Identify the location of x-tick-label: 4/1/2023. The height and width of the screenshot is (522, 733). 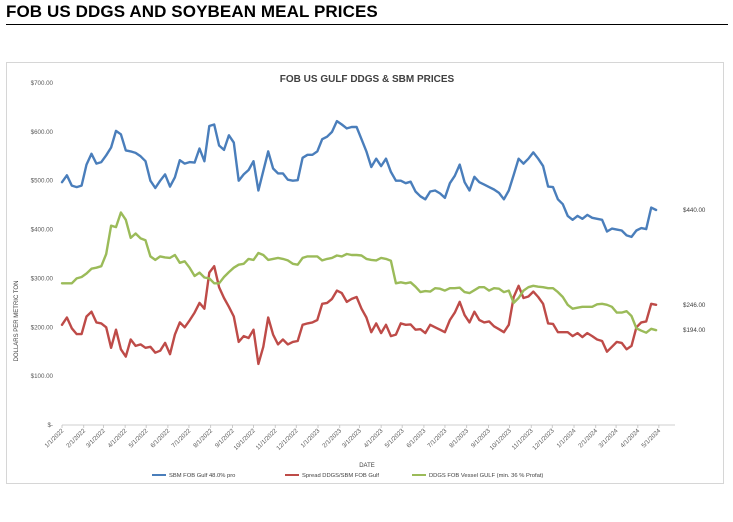
(374, 438).